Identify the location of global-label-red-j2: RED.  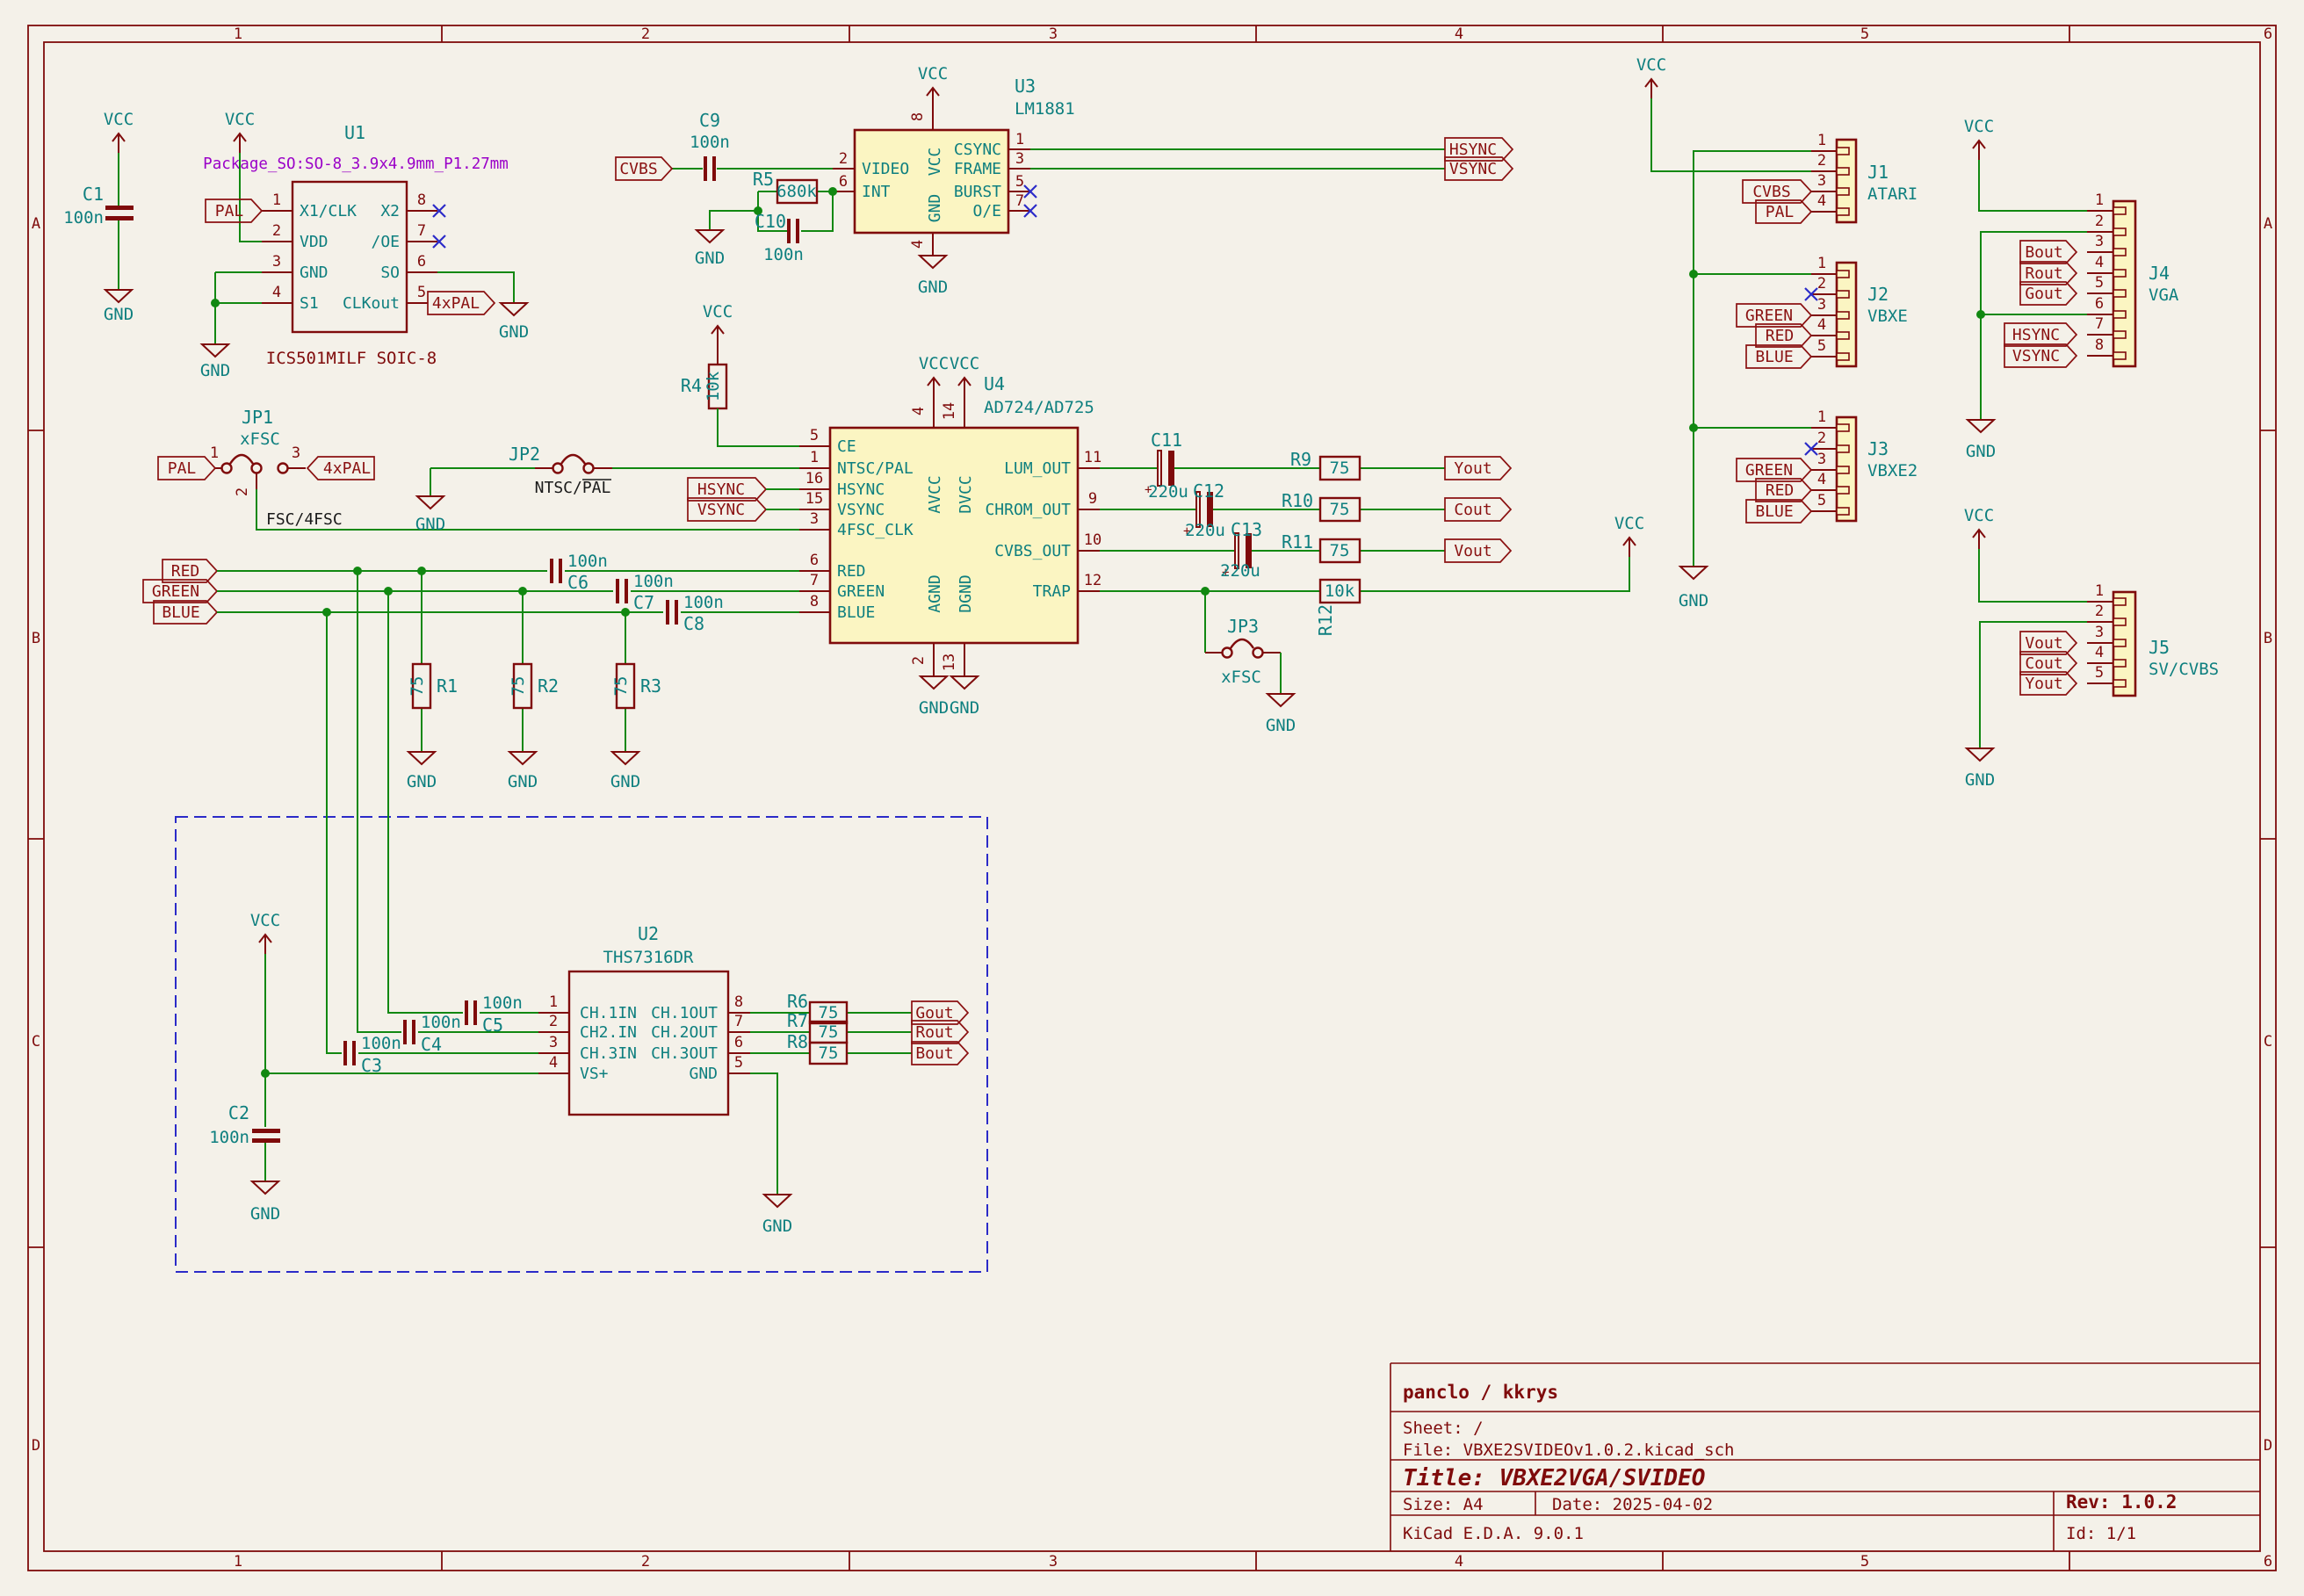
(1784, 335).